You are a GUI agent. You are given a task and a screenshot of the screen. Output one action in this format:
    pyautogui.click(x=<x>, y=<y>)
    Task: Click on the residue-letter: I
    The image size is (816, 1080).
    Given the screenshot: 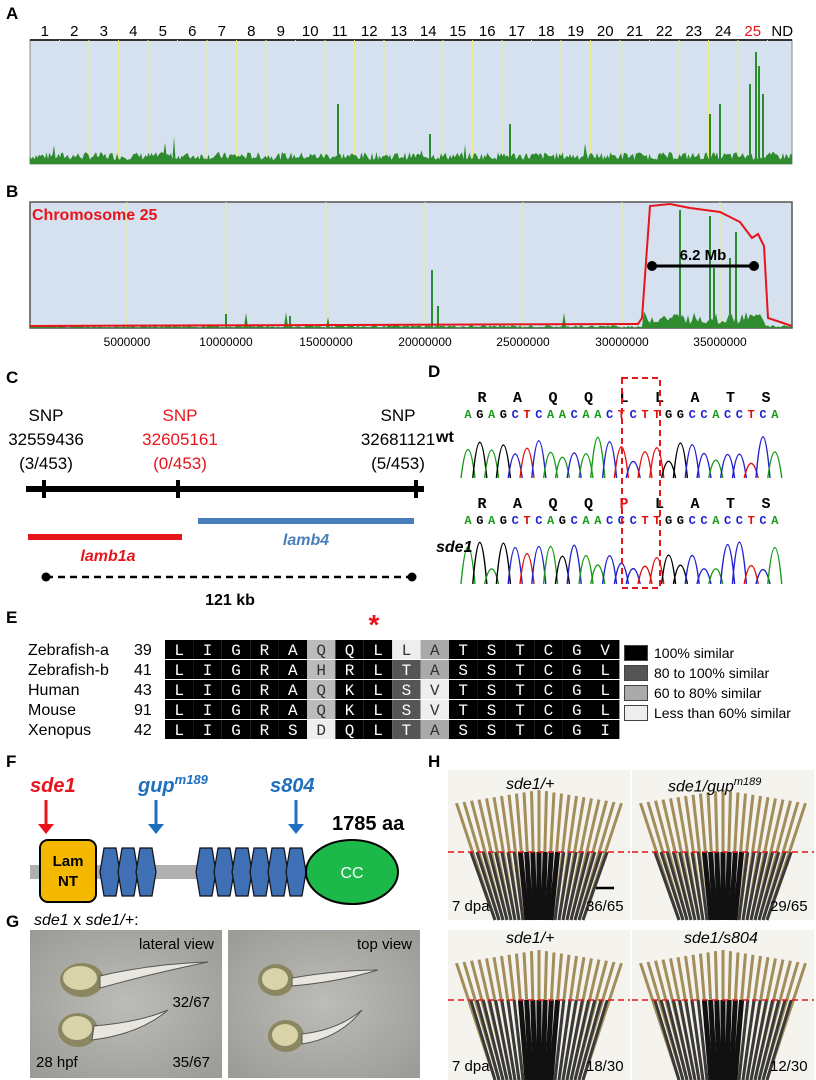 What is the action you would take?
    pyautogui.click(x=208, y=671)
    